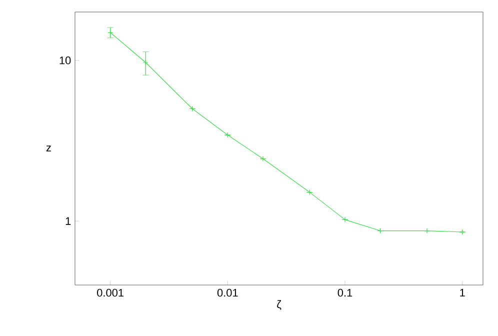 The width and height of the screenshot is (498, 336). What do you see at coordinates (462, 292) in the screenshot?
I see `x-tick-label: 1` at bounding box center [462, 292].